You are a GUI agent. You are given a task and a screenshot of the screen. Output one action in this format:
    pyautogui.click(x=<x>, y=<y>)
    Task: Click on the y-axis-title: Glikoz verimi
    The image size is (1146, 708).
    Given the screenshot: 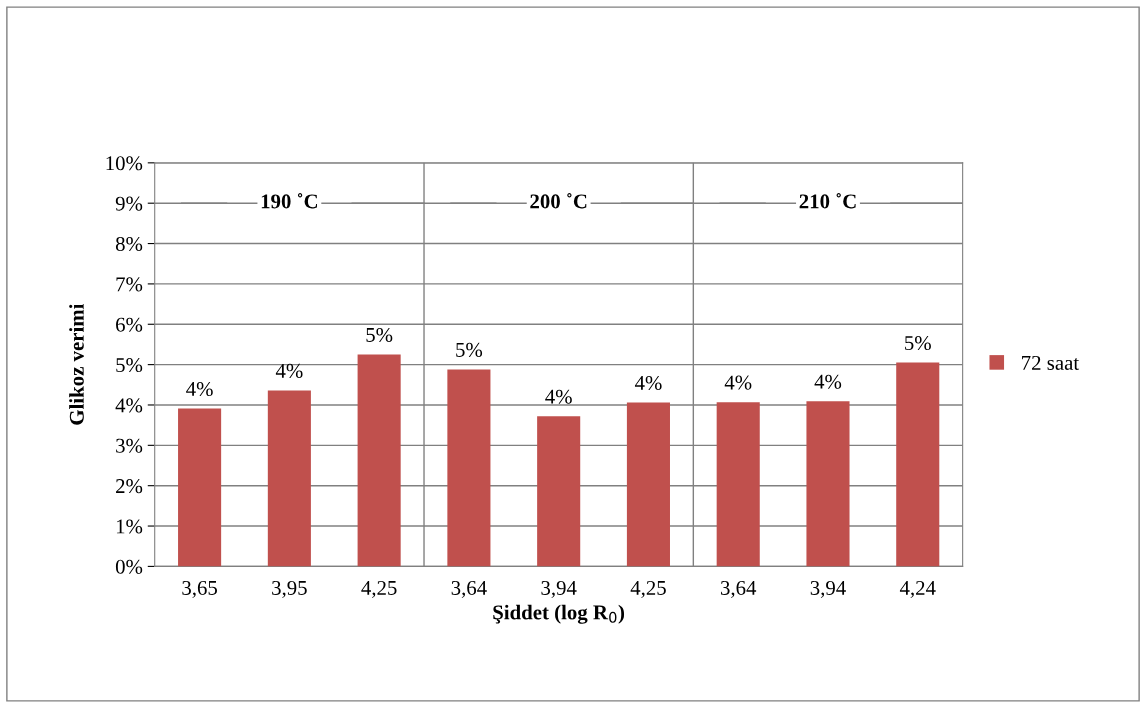 What is the action you would take?
    pyautogui.click(x=76, y=364)
    